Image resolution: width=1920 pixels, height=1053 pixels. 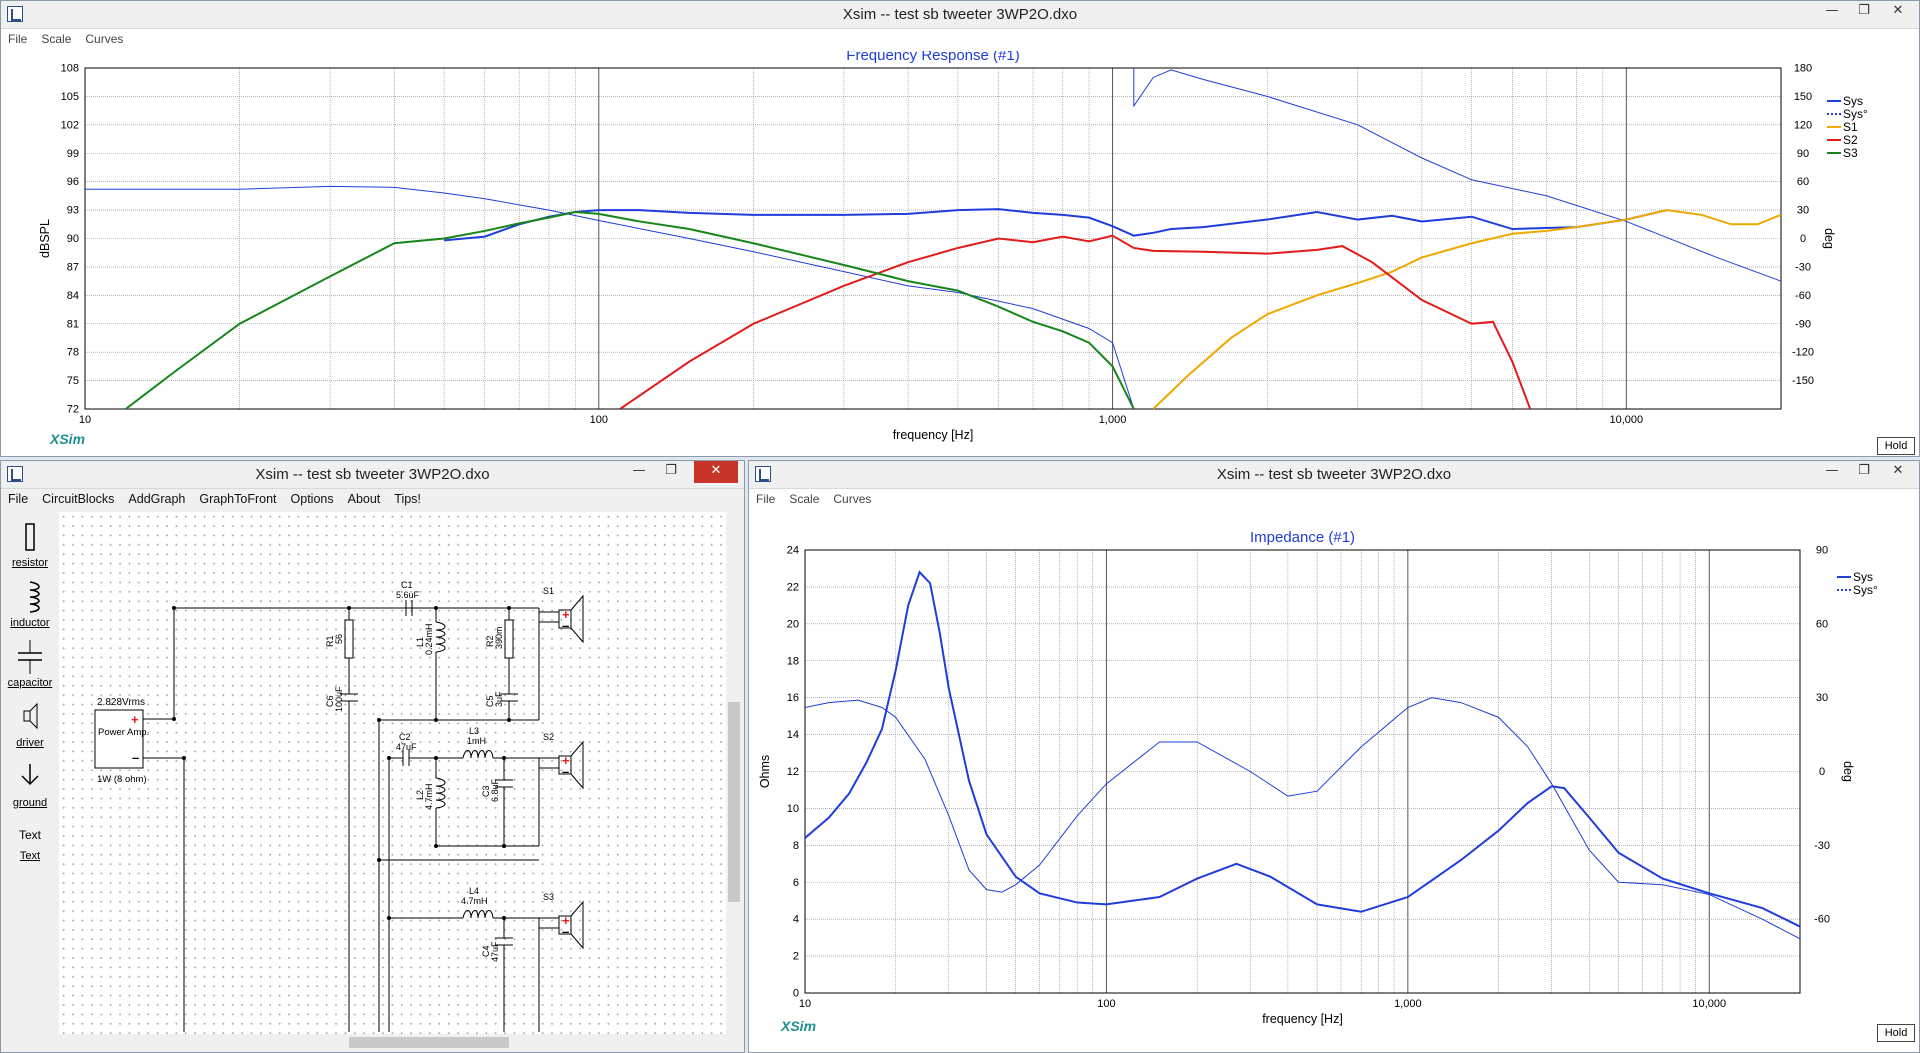 I want to click on tool-ground: ground, so click(x=30, y=784).